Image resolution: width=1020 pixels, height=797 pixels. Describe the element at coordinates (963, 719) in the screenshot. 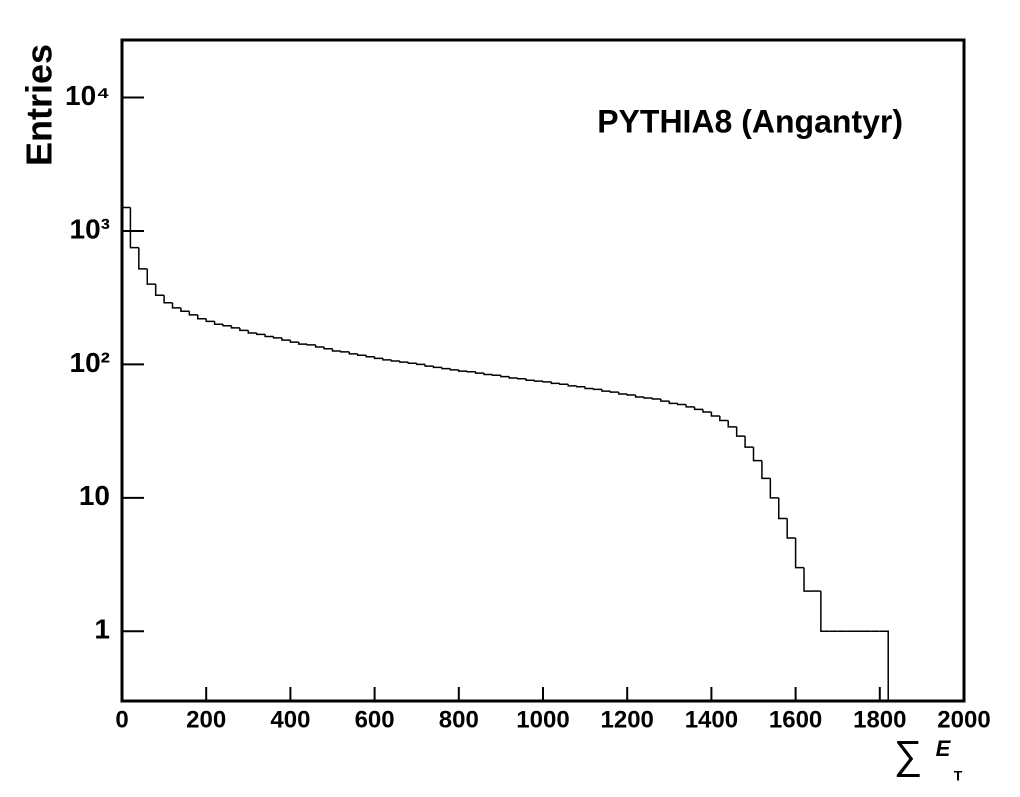

I see `x-tick-label: 2000` at that location.